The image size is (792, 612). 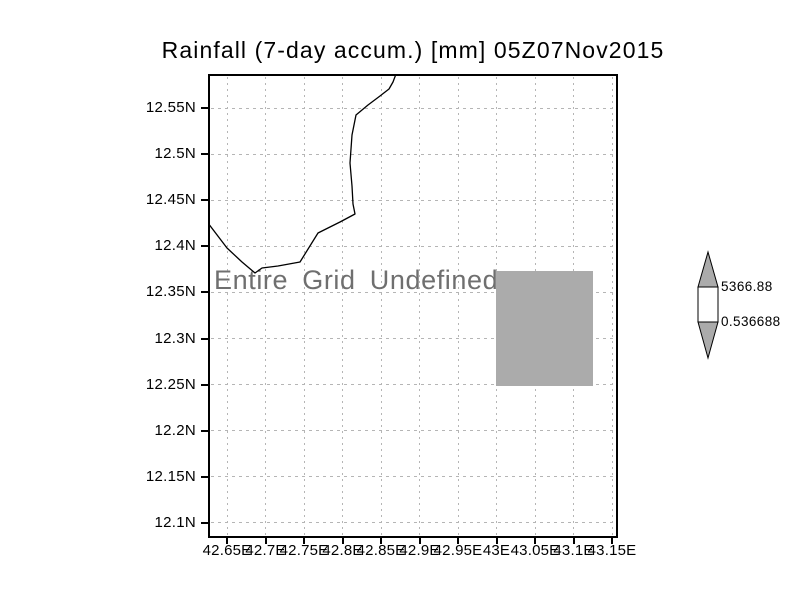 What do you see at coordinates (170, 107) in the screenshot?
I see `y-axis-label: 12.55N` at bounding box center [170, 107].